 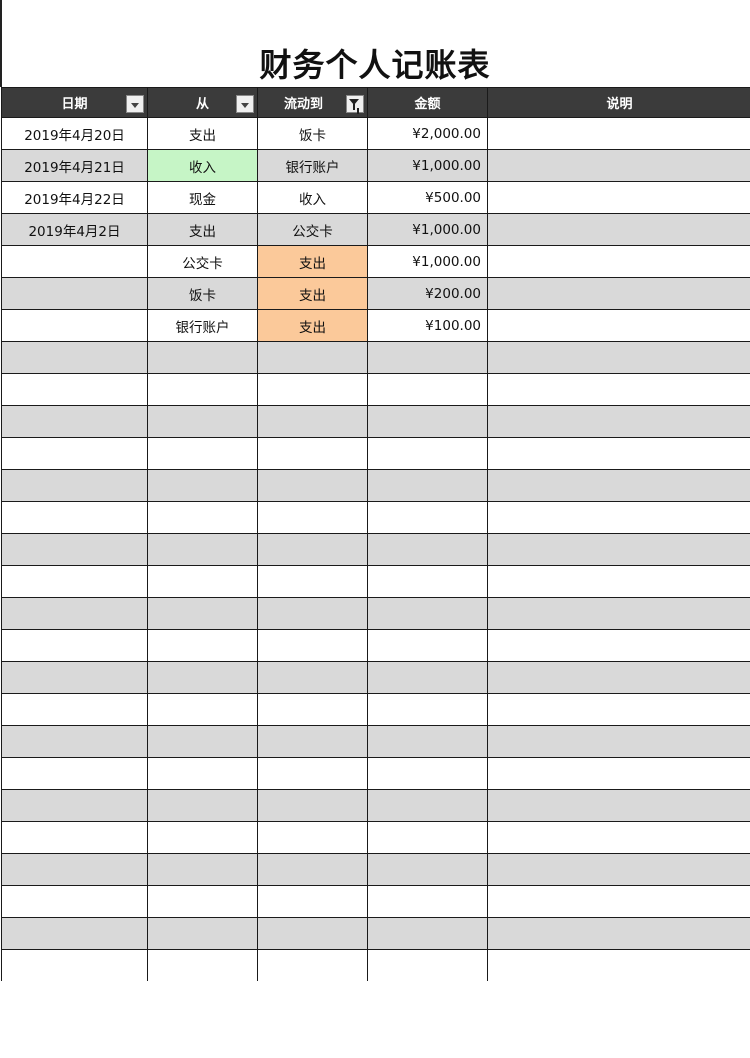 I want to click on cell-from: 现金, so click(x=202, y=197).